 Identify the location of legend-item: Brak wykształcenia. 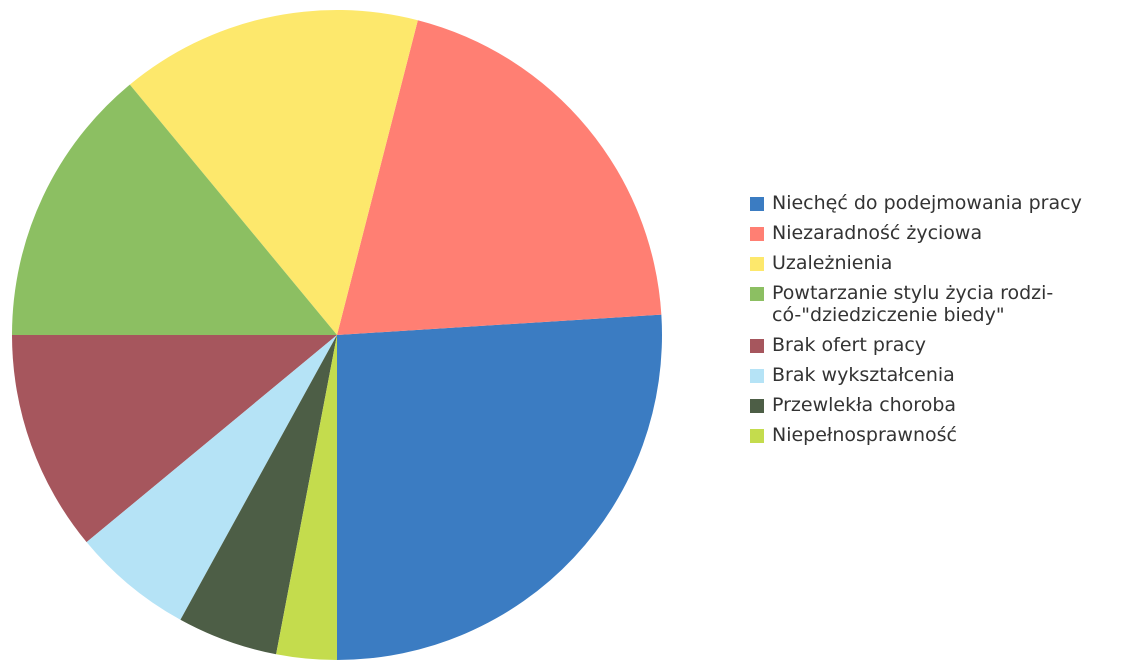
(916, 375).